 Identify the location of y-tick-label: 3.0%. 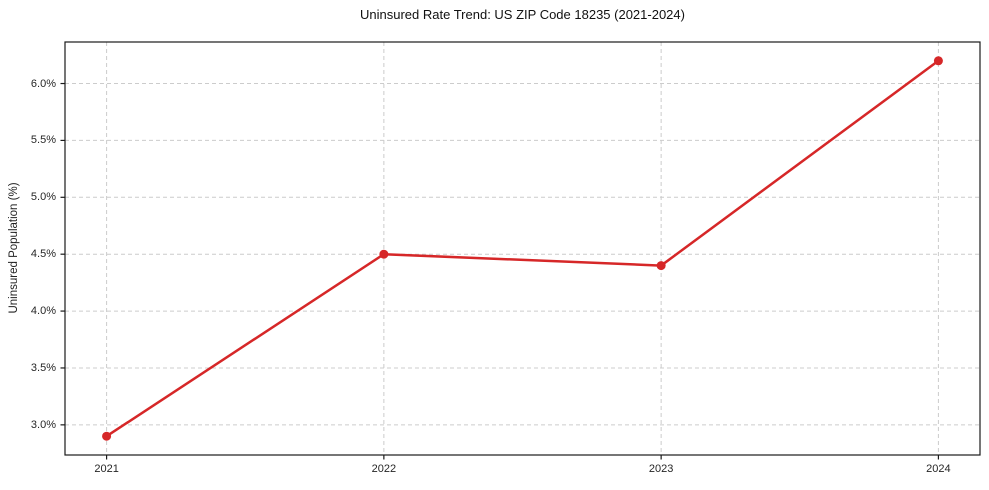
(43, 424).